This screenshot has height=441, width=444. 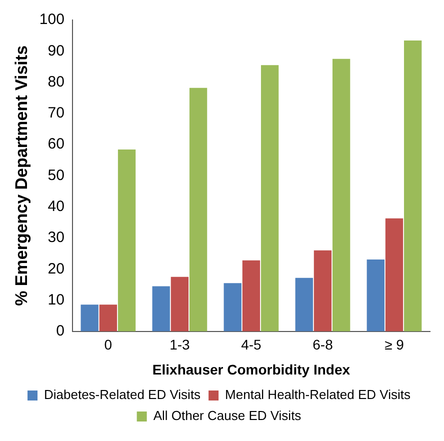 I want to click on y-tick-label: 100, so click(x=51, y=19).